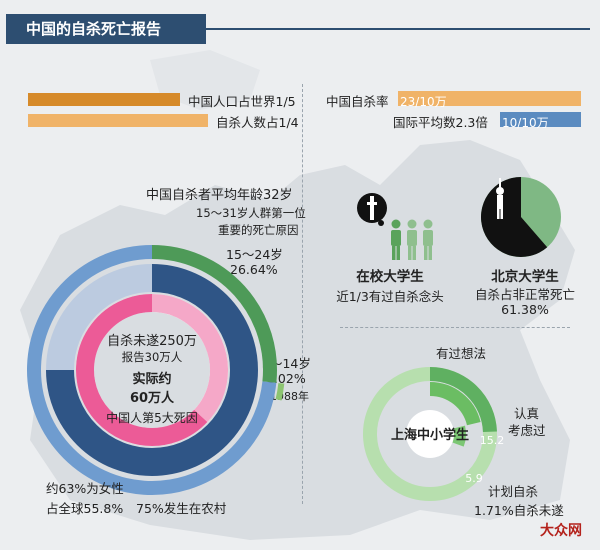  I want to click on actual-count: 60万人, so click(152, 398).